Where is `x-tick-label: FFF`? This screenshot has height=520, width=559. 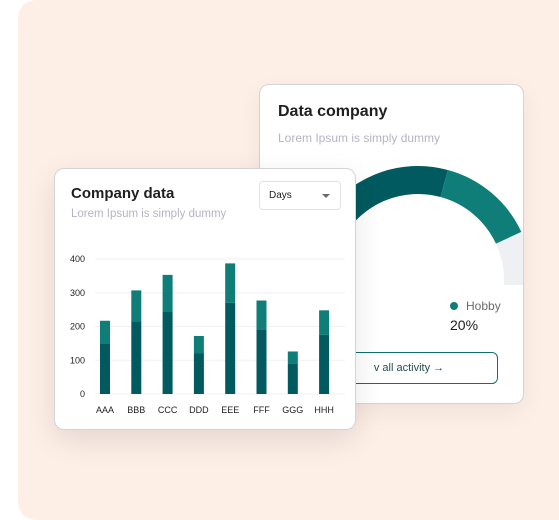 x-tick-label: FFF is located at coordinates (261, 410).